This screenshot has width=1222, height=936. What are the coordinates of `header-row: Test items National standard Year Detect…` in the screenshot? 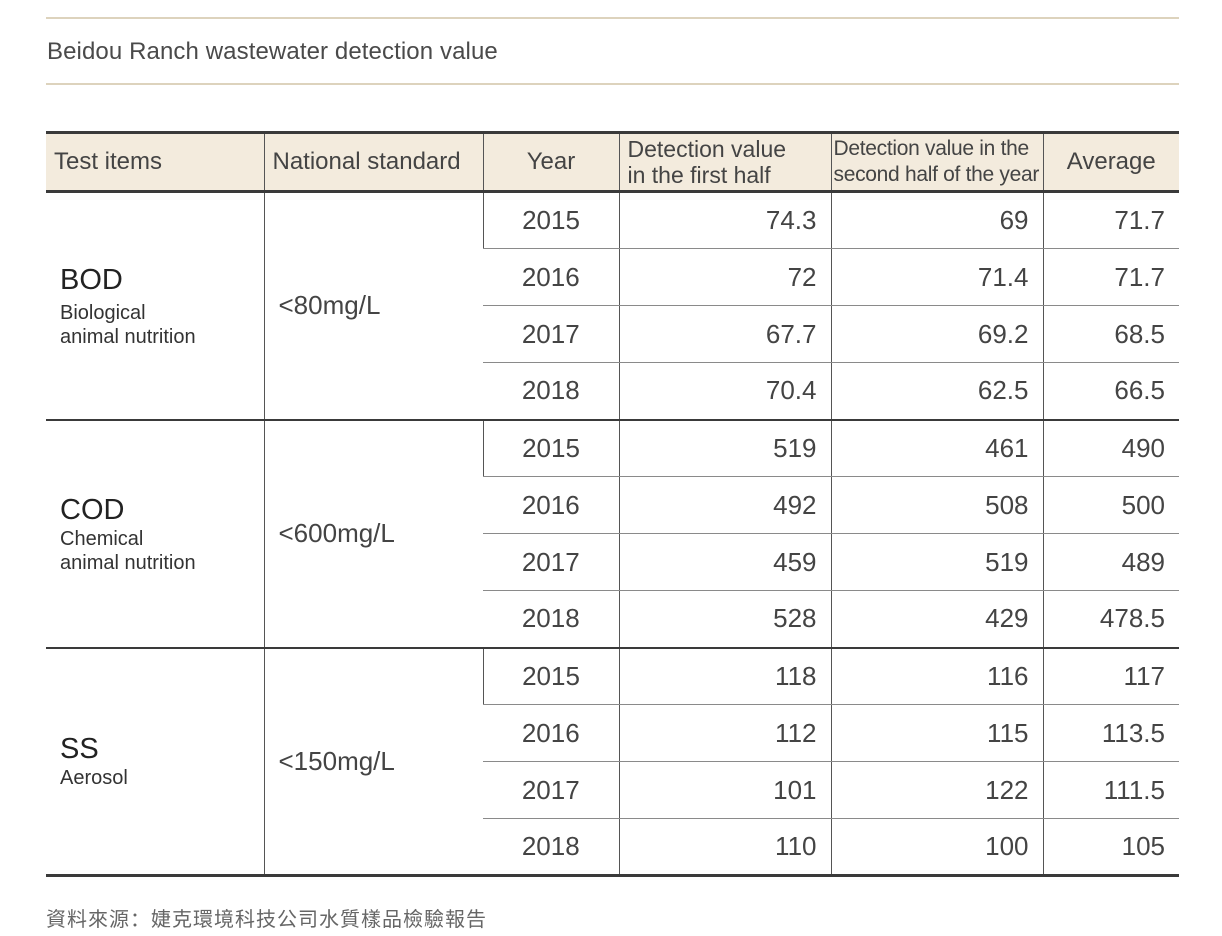 It's located at (612, 162).